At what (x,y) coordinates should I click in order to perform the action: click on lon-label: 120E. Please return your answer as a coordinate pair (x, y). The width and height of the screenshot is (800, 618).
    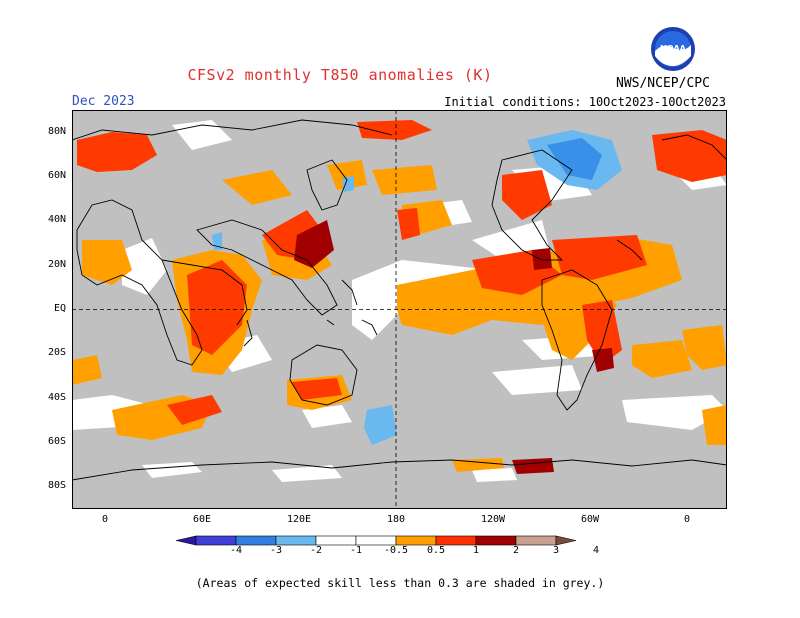
    Looking at the image, I should click on (299, 519).